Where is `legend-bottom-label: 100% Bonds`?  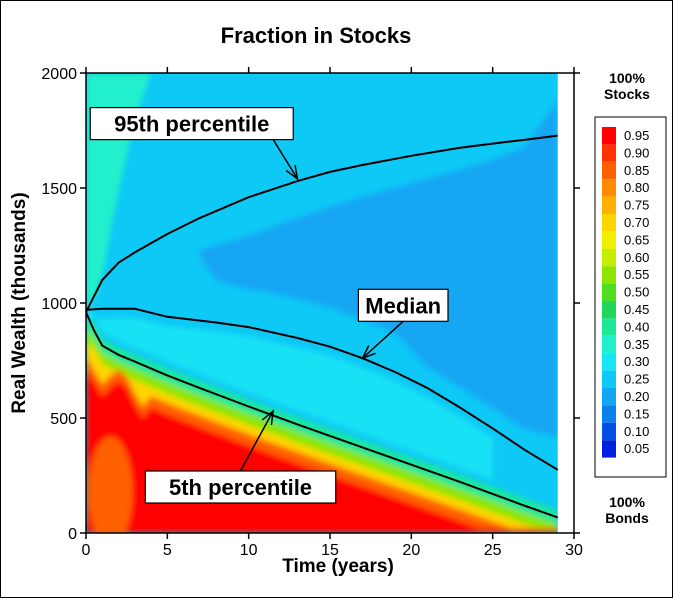 legend-bottom-label: 100% Bonds is located at coordinates (627, 510).